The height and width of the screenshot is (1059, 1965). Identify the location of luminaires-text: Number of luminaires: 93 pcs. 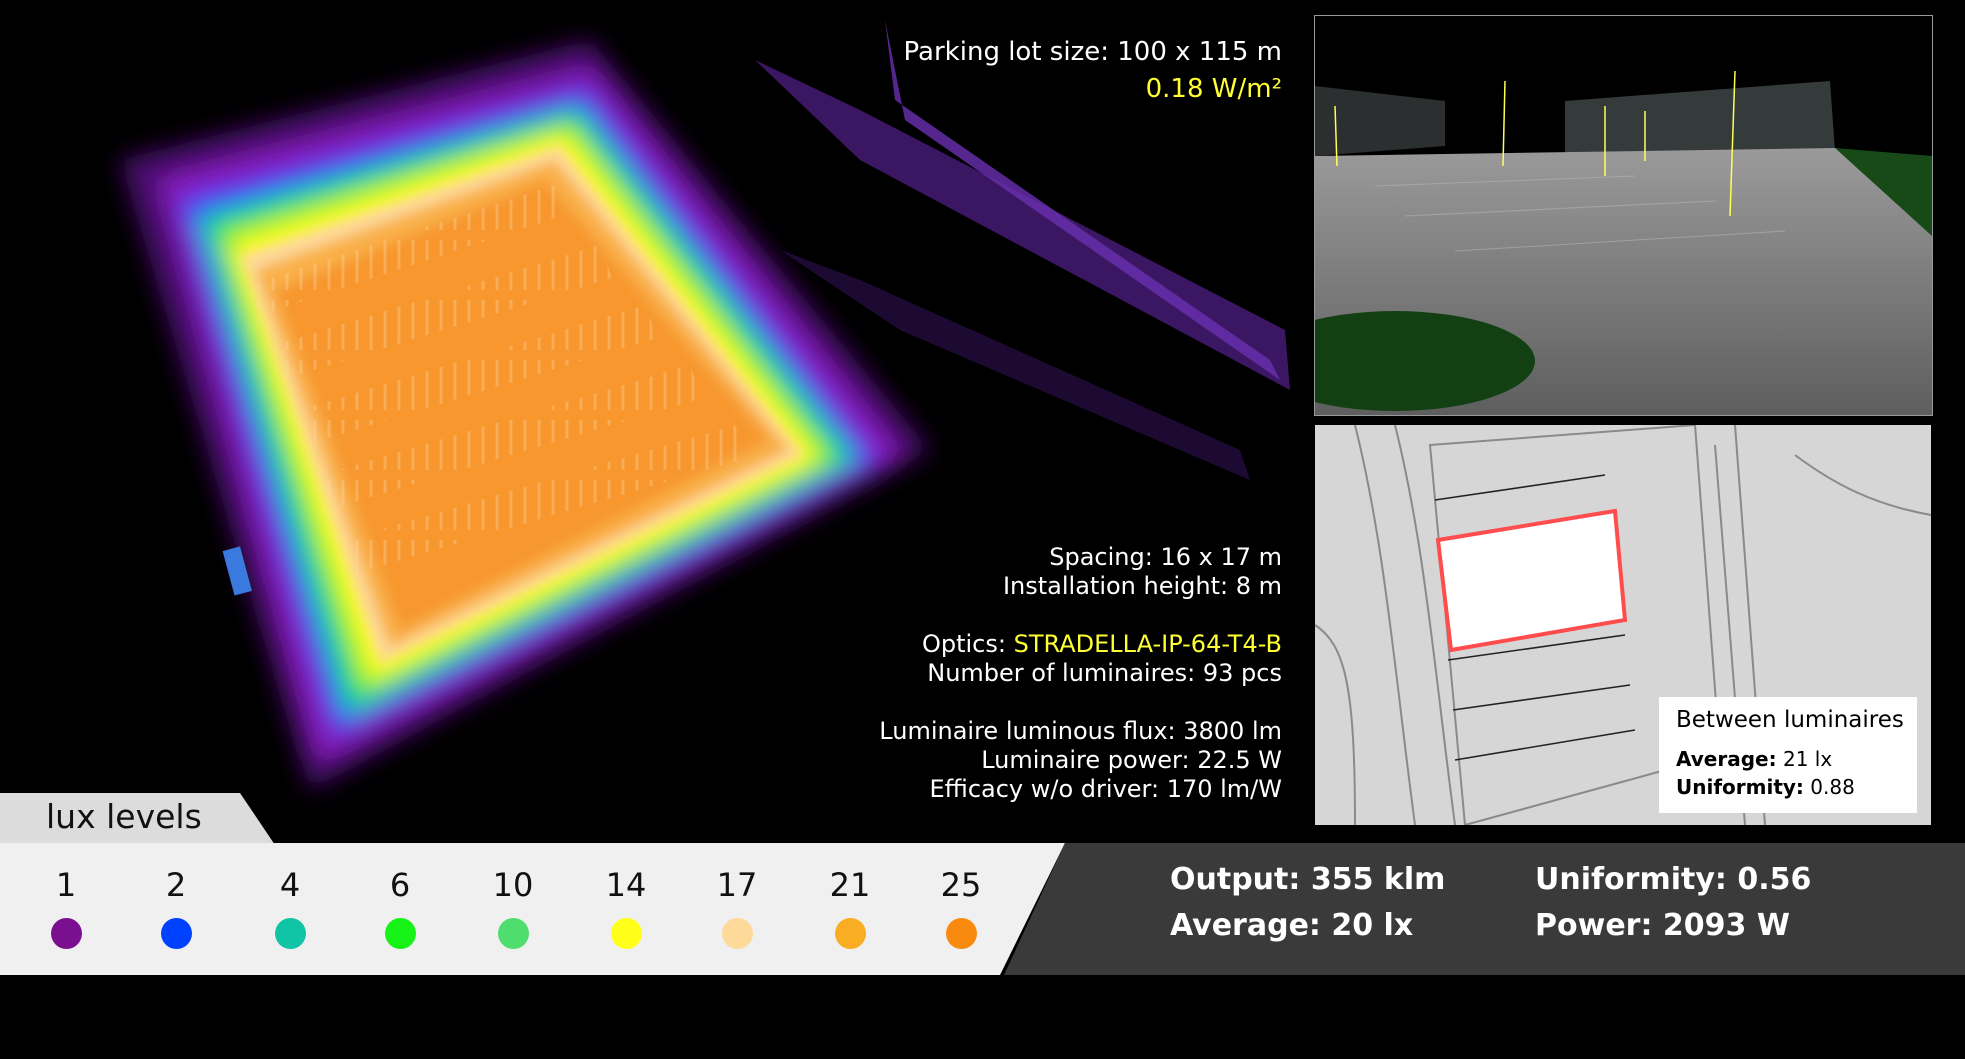
(1104, 673).